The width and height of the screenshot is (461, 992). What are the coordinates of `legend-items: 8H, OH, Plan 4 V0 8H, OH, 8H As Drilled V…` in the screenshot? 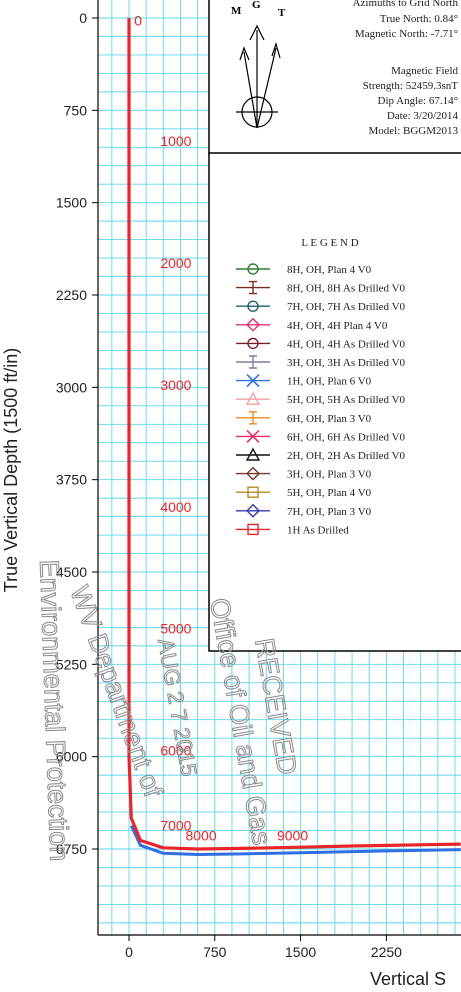 It's located at (321, 399).